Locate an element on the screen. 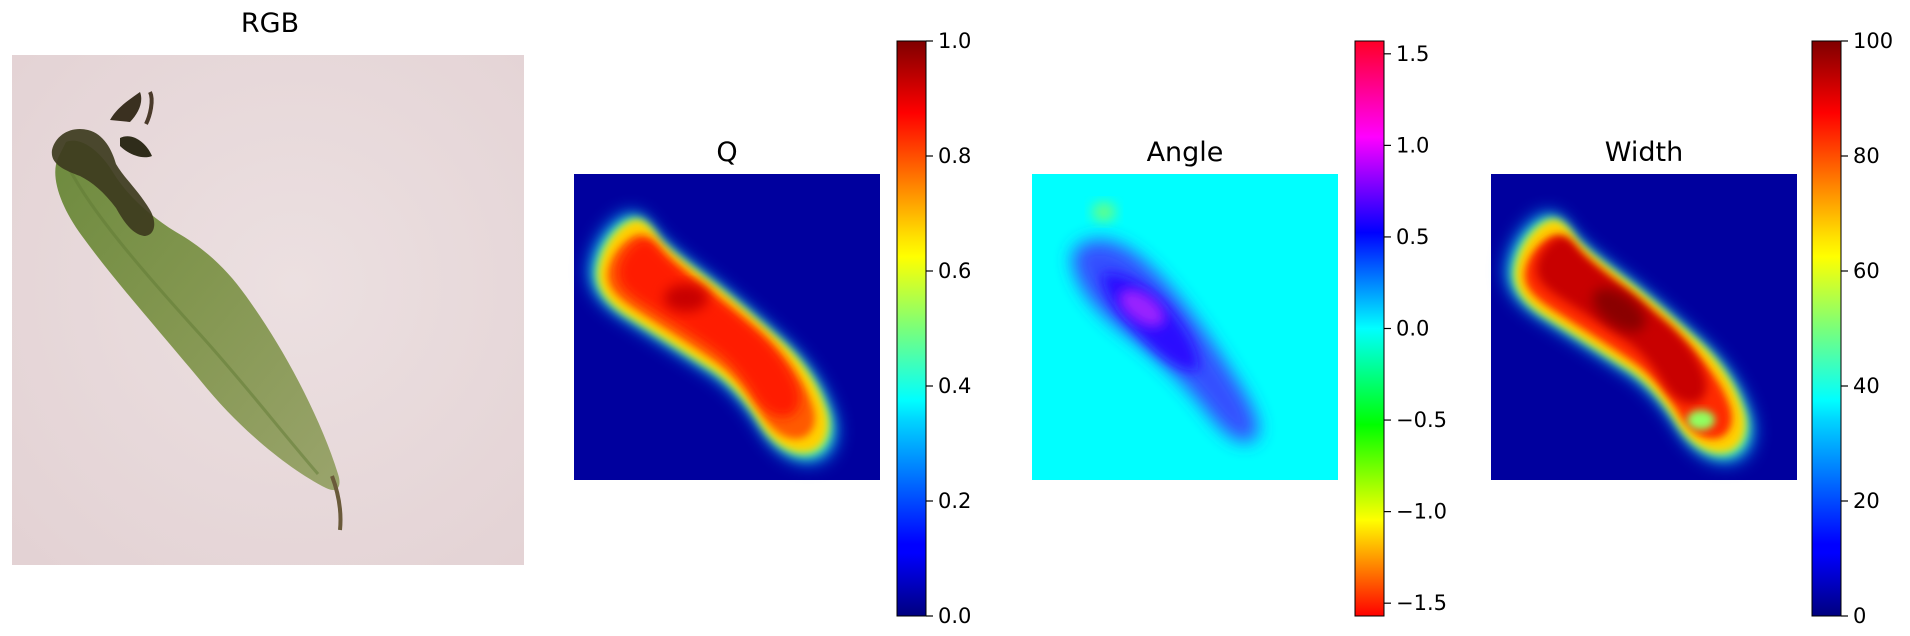 The height and width of the screenshot is (636, 1910). angle-colorbar-gradient is located at coordinates (1369, 328).